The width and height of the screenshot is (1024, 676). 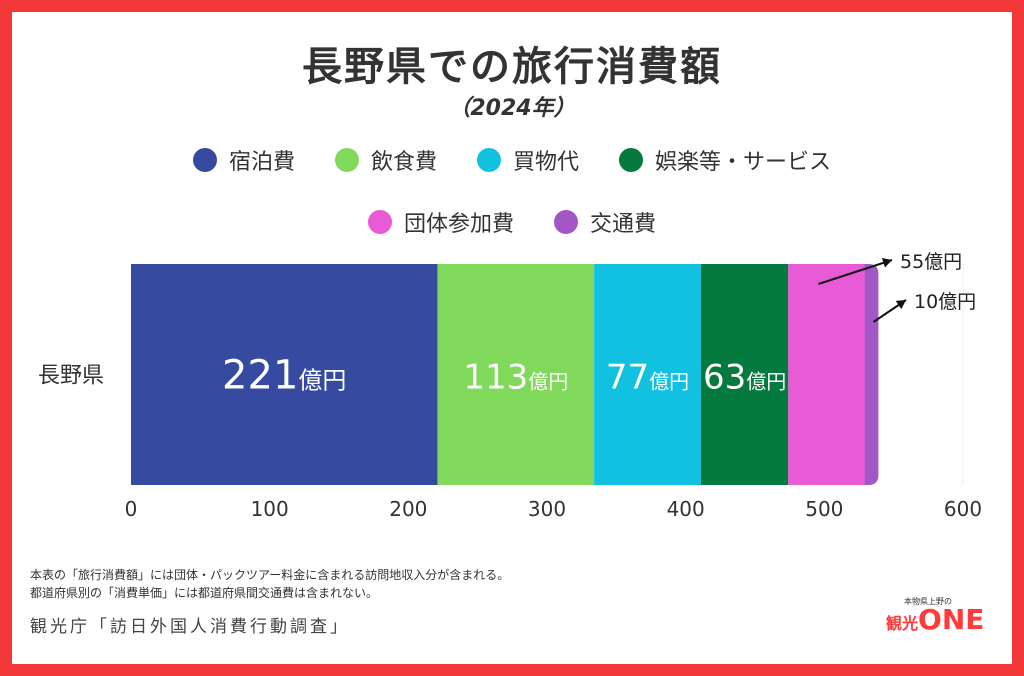 I want to click on logo-one-text: ONE, so click(x=951, y=619).